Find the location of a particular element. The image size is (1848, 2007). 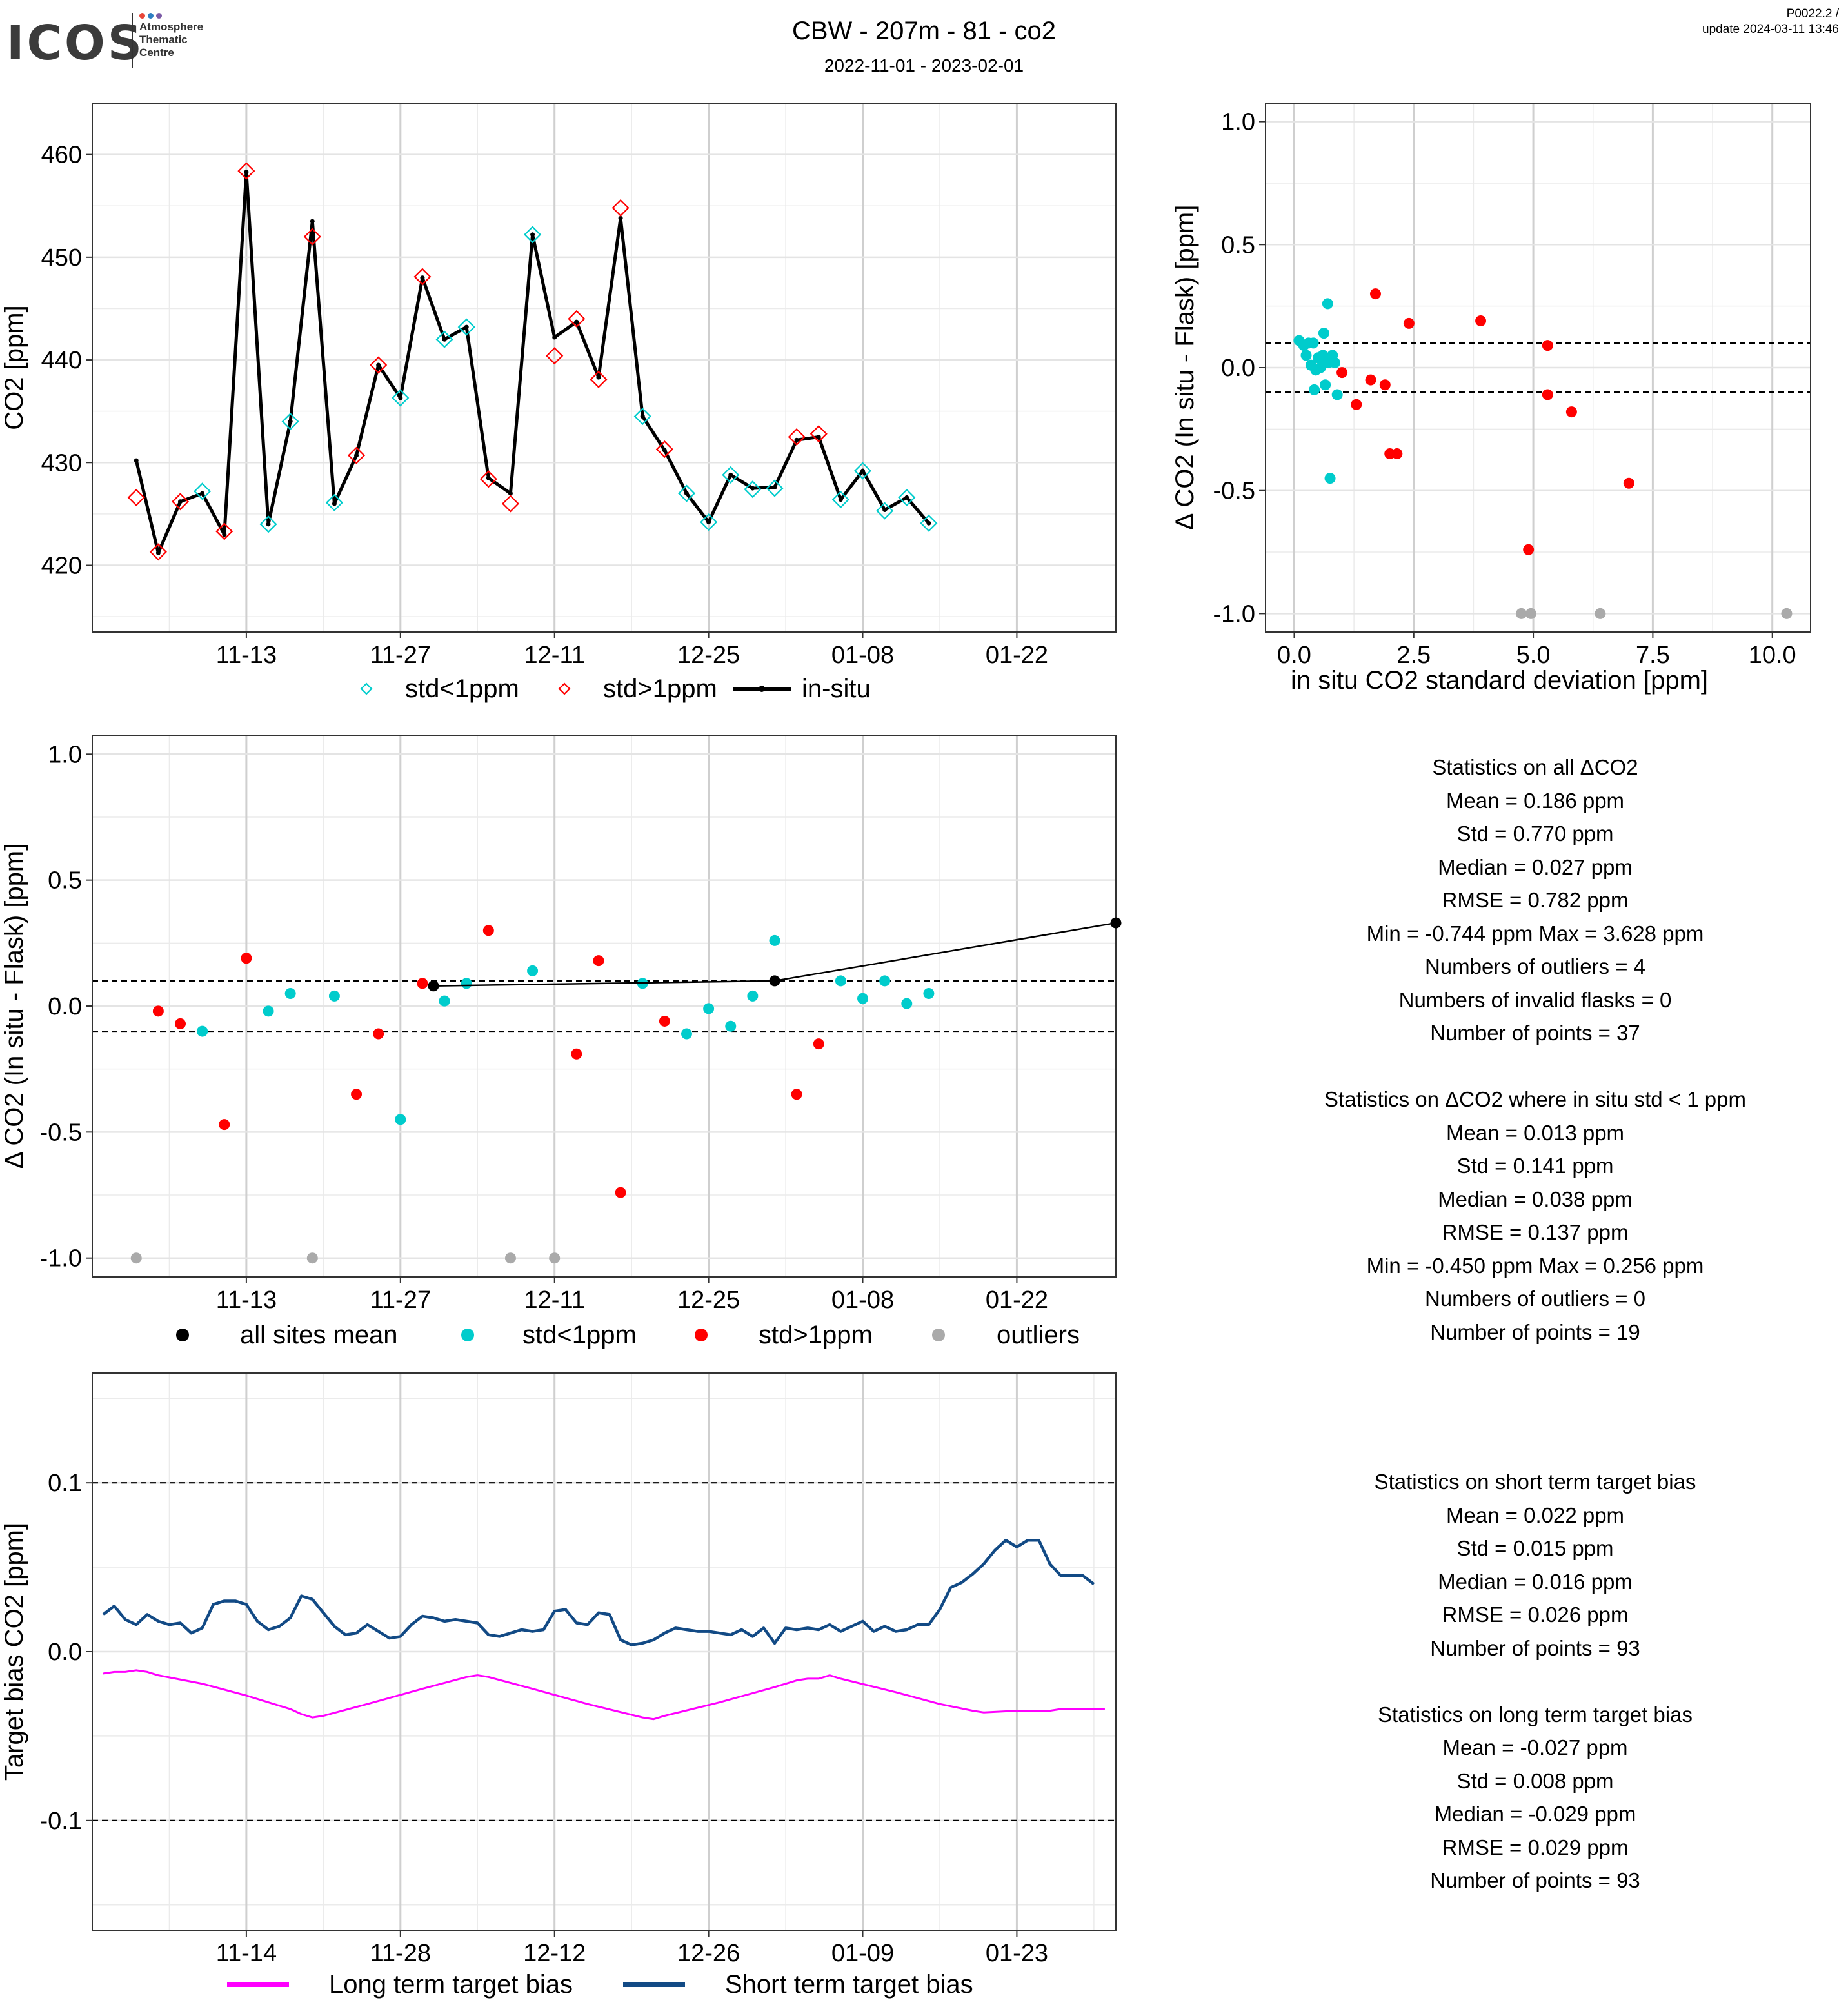

legend-key-all-sites-mean is located at coordinates (183, 1335).